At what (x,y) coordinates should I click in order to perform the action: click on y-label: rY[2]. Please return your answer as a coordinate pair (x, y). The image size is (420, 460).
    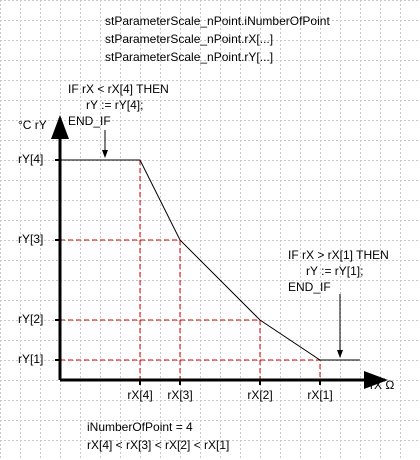
    Looking at the image, I should click on (30, 319).